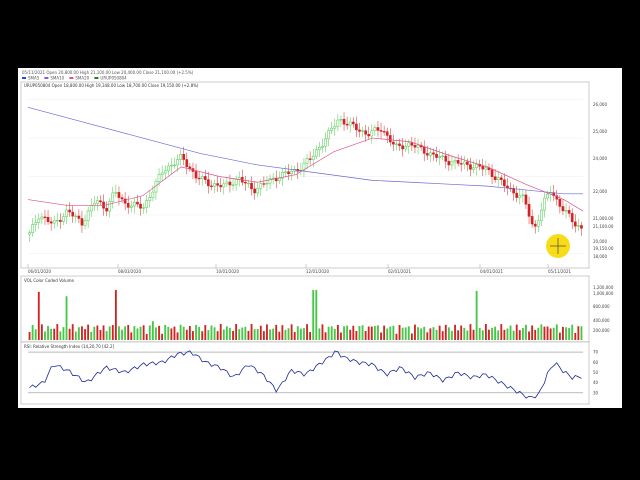 Image resolution: width=640 pixels, height=480 pixels. Describe the element at coordinates (596, 372) in the screenshot. I see `rsi-axis-label-2: 50` at that location.